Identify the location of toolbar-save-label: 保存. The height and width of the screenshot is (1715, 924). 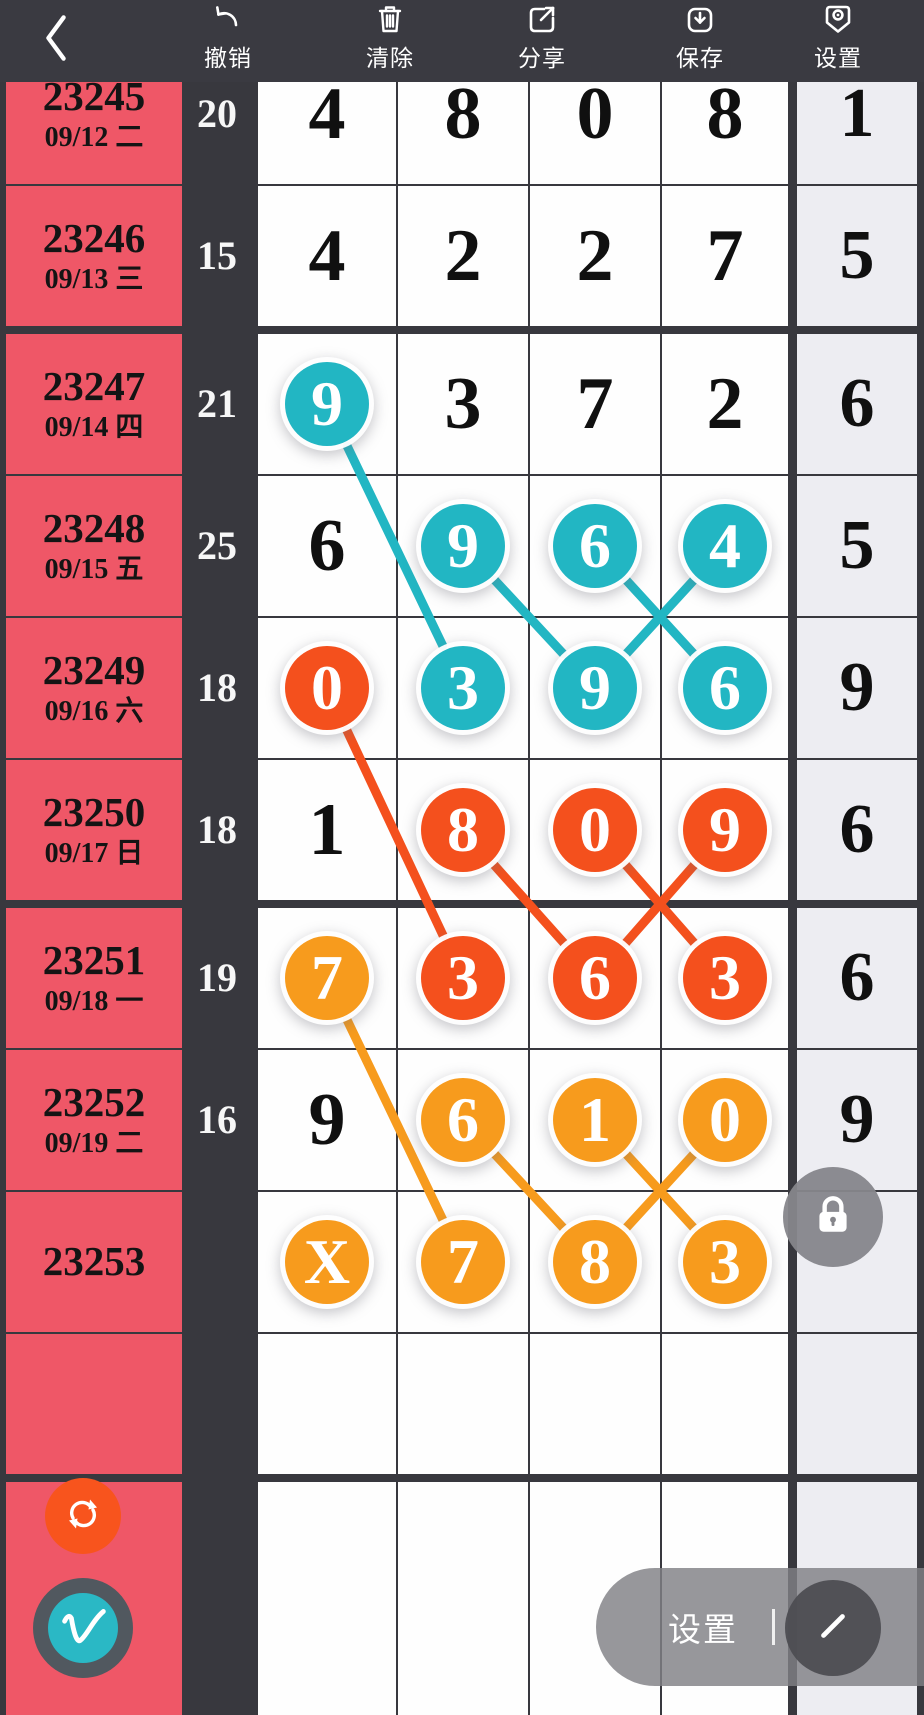
(700, 58).